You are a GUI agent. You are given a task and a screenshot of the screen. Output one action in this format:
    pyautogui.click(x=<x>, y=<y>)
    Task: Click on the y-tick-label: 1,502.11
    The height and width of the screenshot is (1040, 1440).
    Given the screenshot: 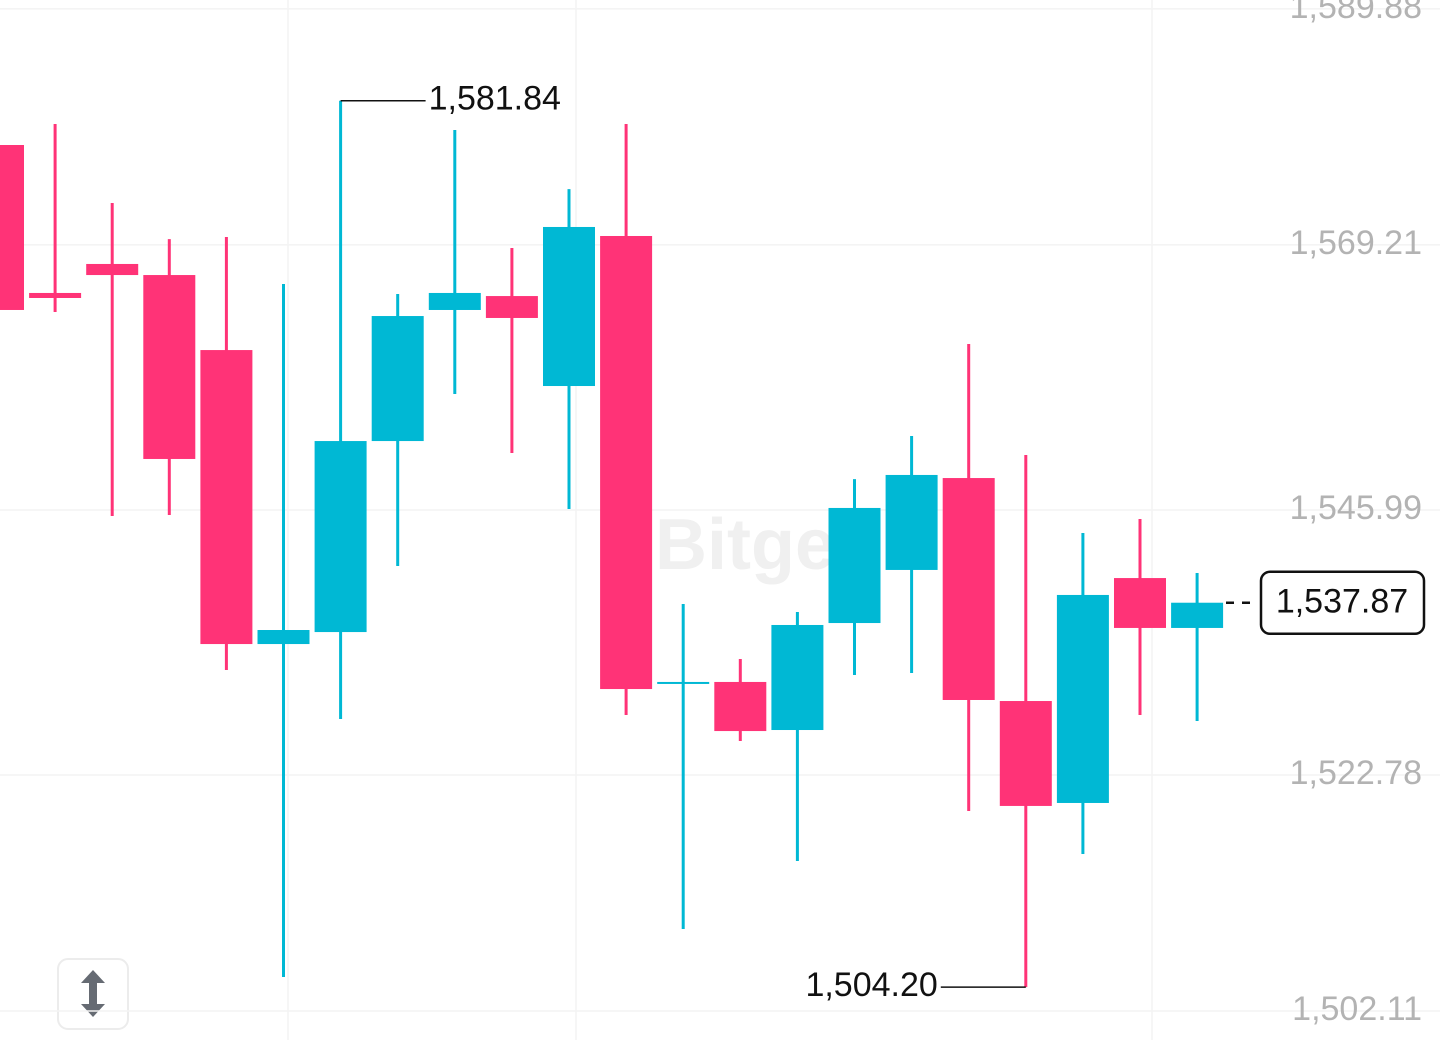 What is the action you would take?
    pyautogui.click(x=1357, y=1009)
    